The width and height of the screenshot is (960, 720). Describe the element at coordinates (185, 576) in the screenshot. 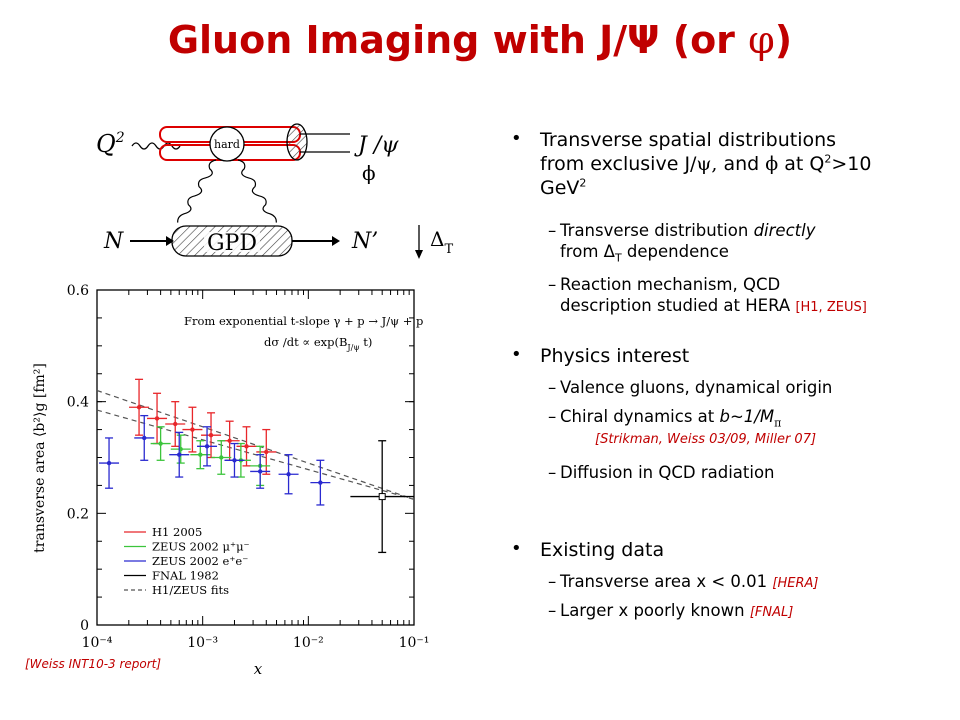

I see `legend-label: FNAL 1982` at that location.